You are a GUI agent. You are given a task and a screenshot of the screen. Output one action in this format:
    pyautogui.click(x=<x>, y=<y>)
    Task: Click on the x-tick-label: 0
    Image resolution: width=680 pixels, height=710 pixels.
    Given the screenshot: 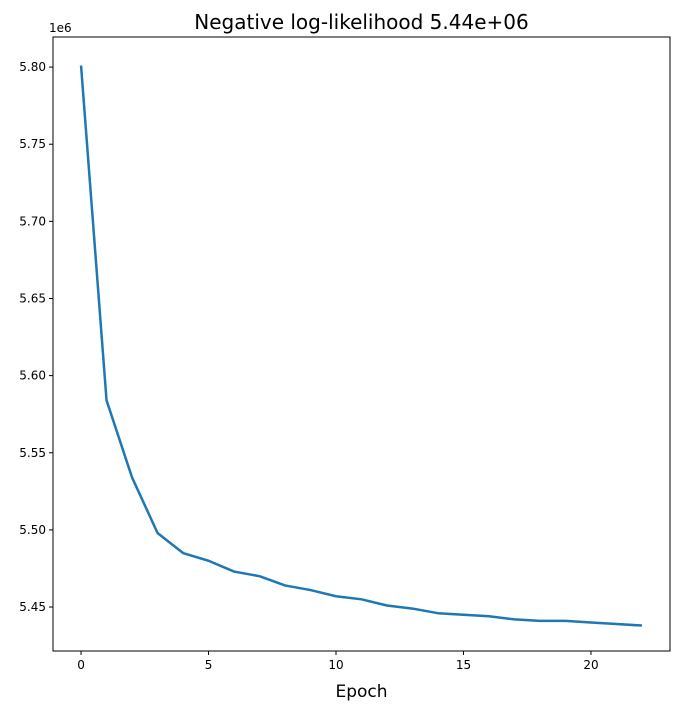 What is the action you would take?
    pyautogui.click(x=81, y=665)
    